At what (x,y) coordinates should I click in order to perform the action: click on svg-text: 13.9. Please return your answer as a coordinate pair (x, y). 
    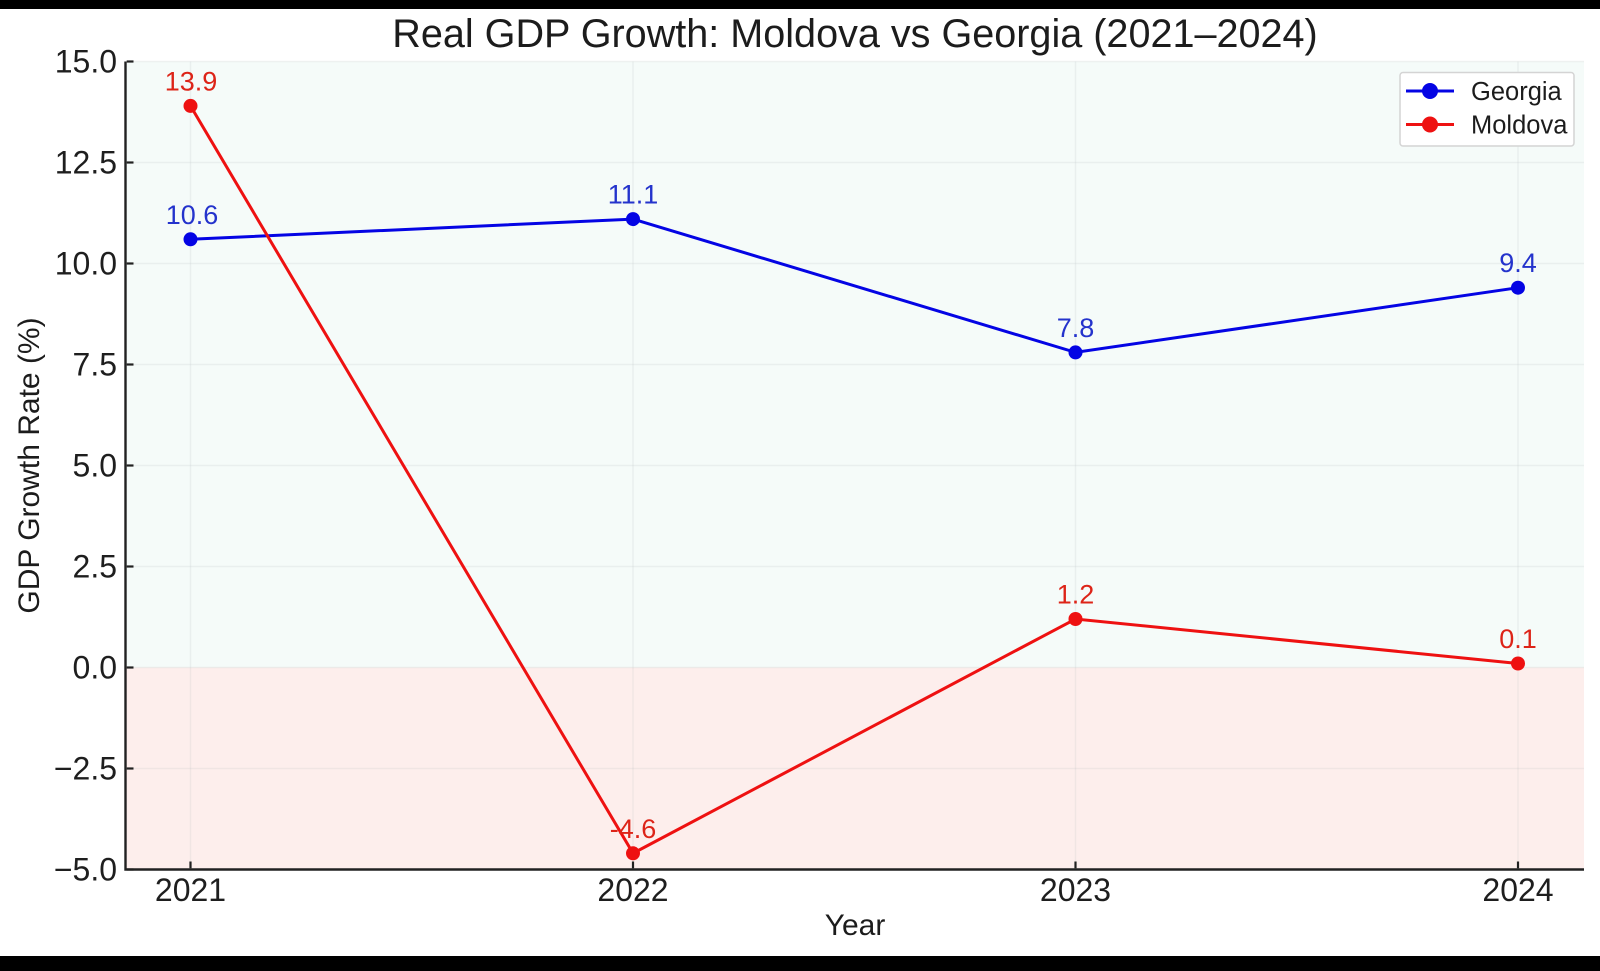
    Looking at the image, I should click on (191, 82).